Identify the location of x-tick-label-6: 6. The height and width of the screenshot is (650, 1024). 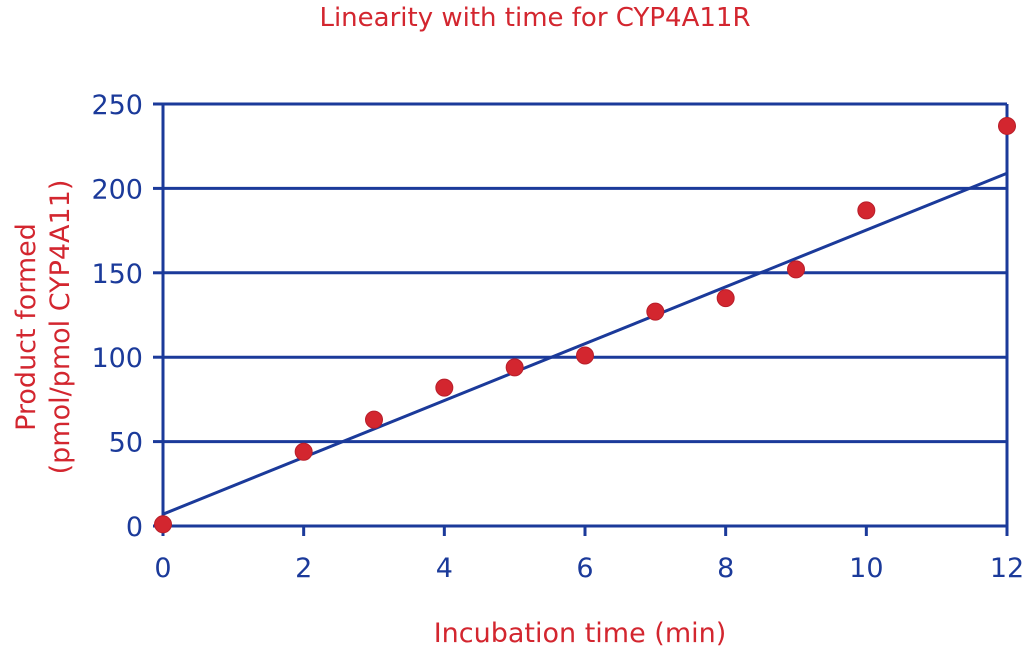
(584, 568).